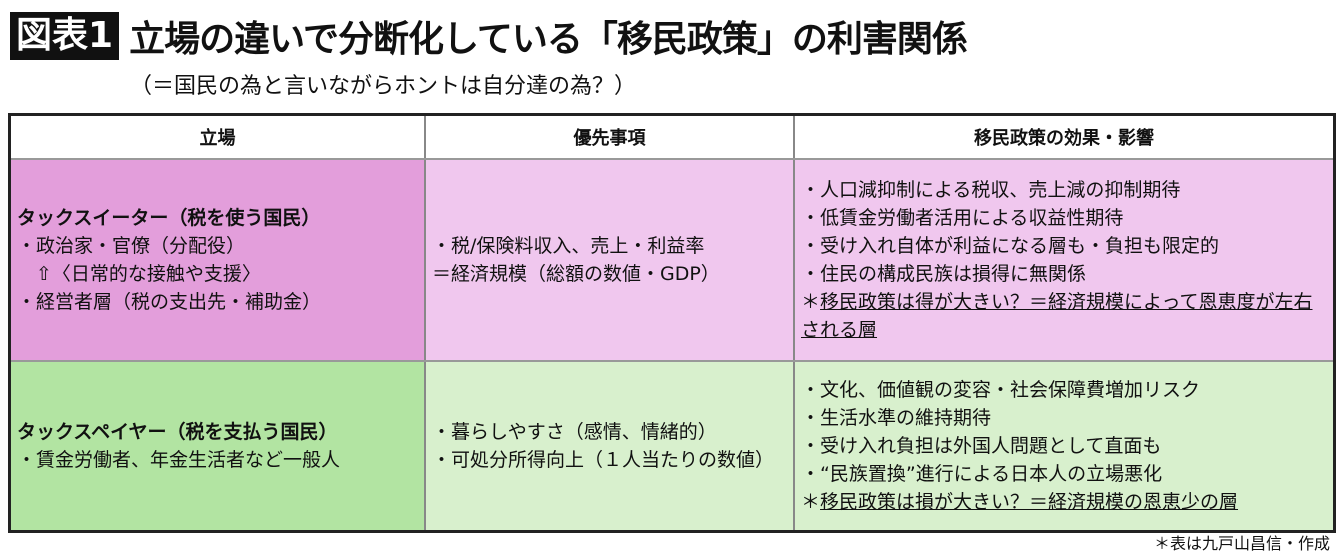  What do you see at coordinates (896, 418) in the screenshot?
I see `list-item: ・生活水準の維持期待` at bounding box center [896, 418].